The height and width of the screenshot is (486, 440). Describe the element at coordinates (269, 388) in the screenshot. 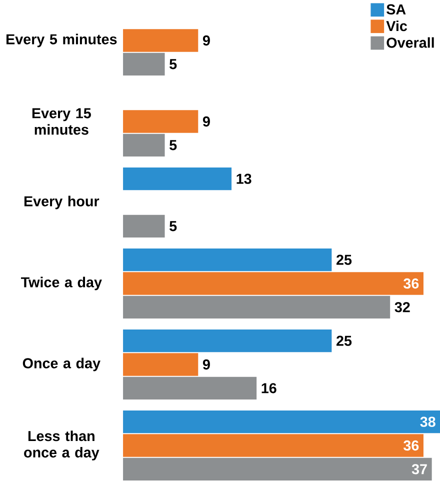

I see `data-label: 16` at that location.